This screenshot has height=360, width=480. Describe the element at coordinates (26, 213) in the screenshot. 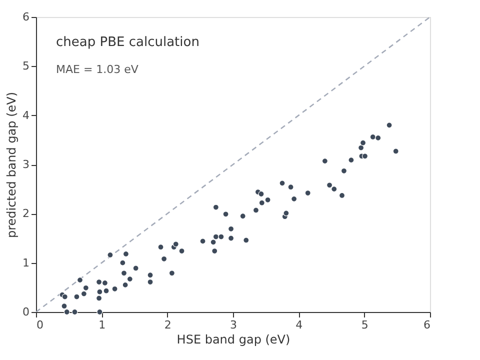

I see `y-tick-label: 2` at that location.